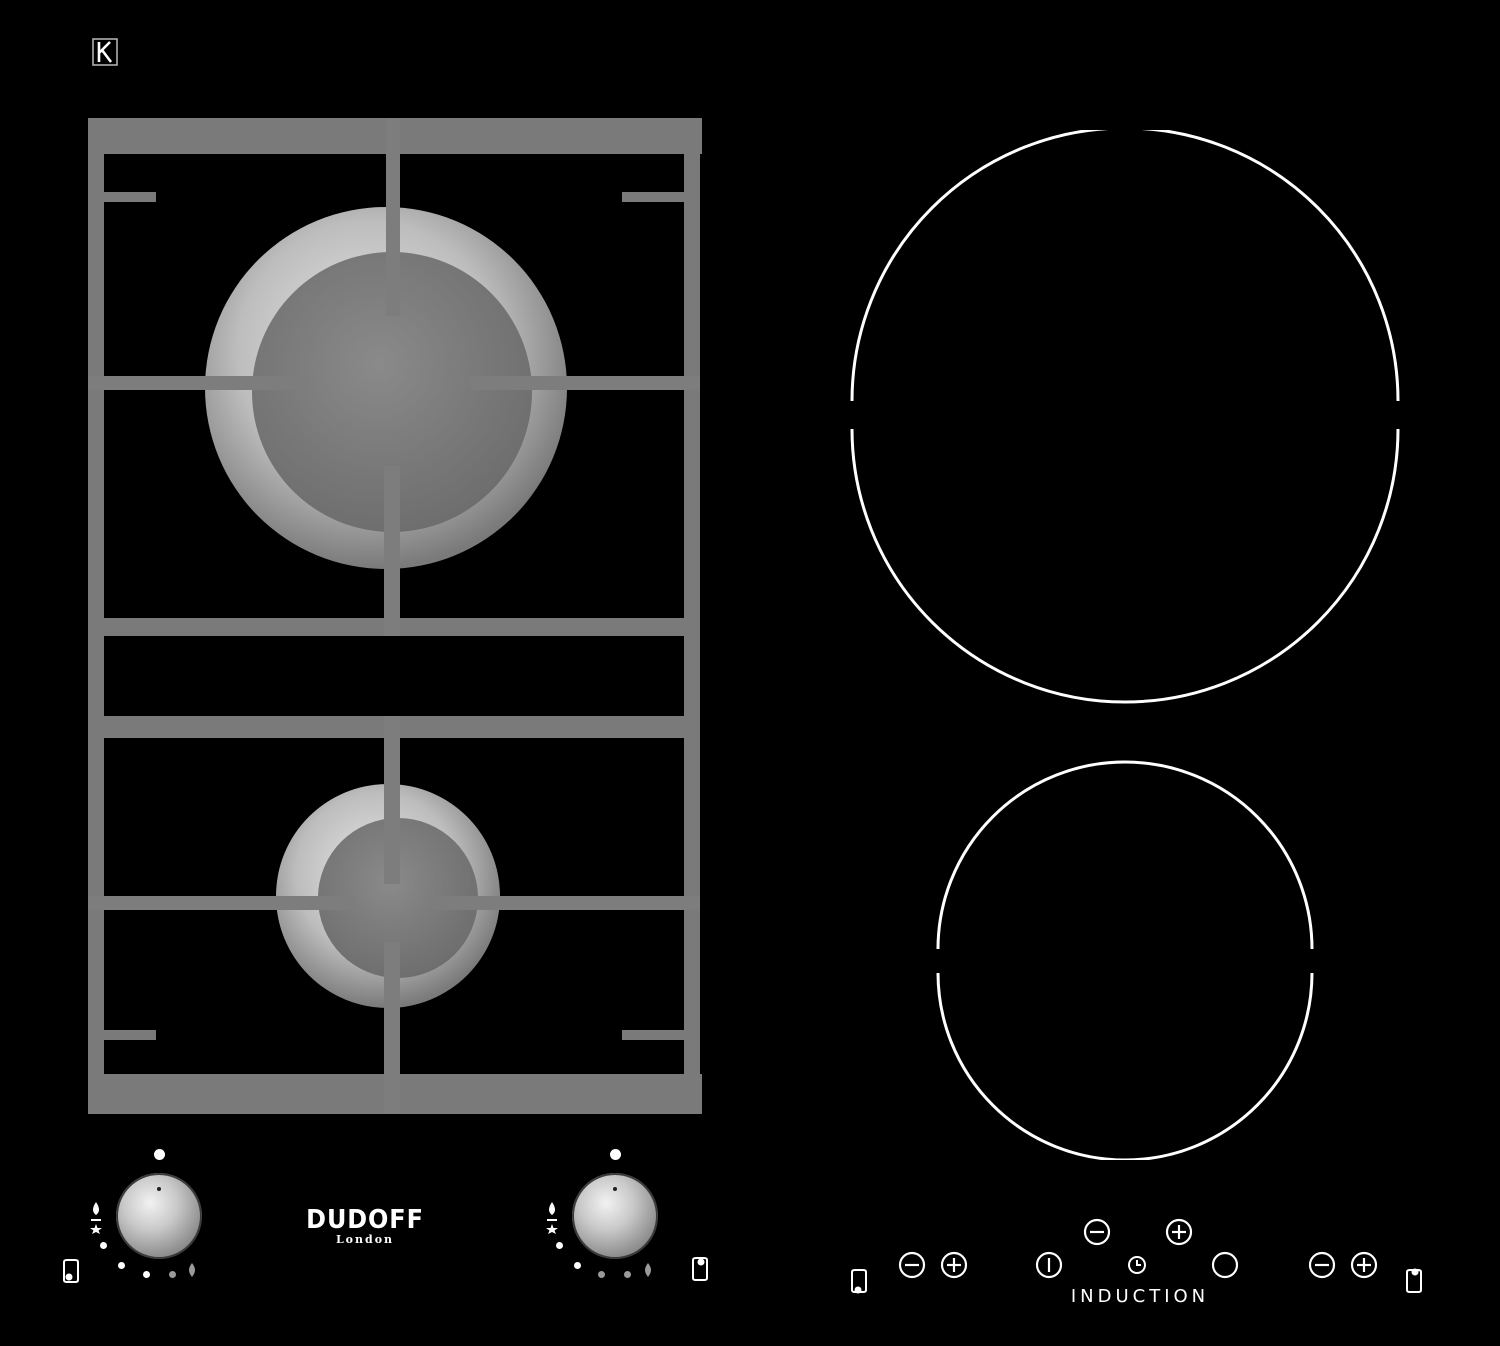 This screenshot has height=1346, width=1500. Describe the element at coordinates (859, 1282) in the screenshot. I see `zone-front-indicator-icon` at that location.